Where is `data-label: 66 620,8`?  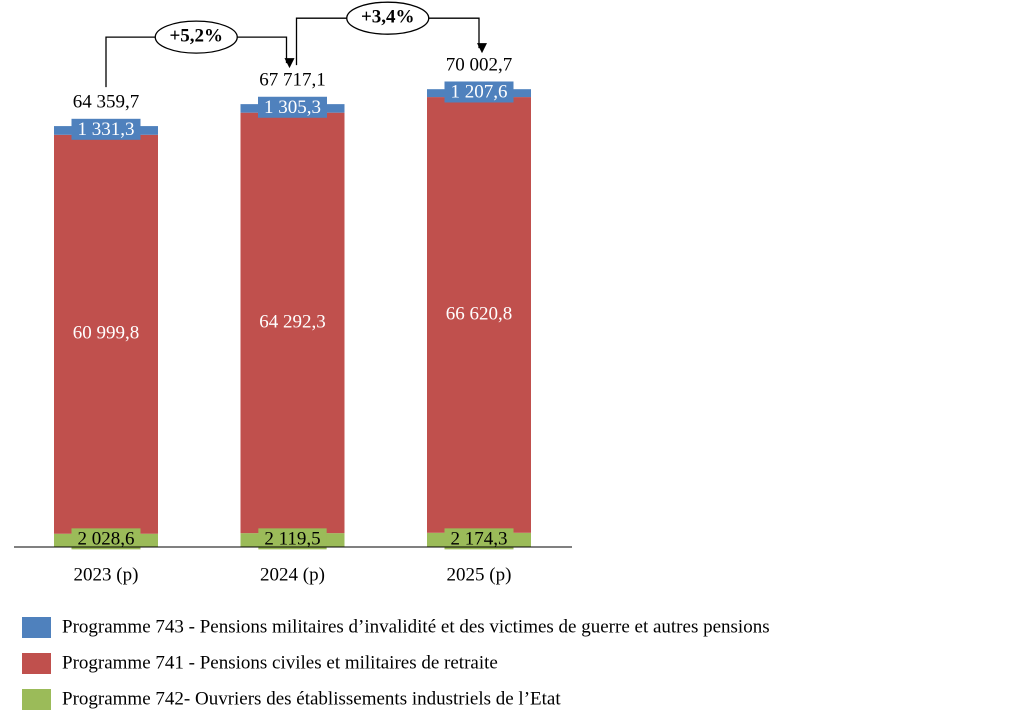 data-label: 66 620,8 is located at coordinates (479, 313).